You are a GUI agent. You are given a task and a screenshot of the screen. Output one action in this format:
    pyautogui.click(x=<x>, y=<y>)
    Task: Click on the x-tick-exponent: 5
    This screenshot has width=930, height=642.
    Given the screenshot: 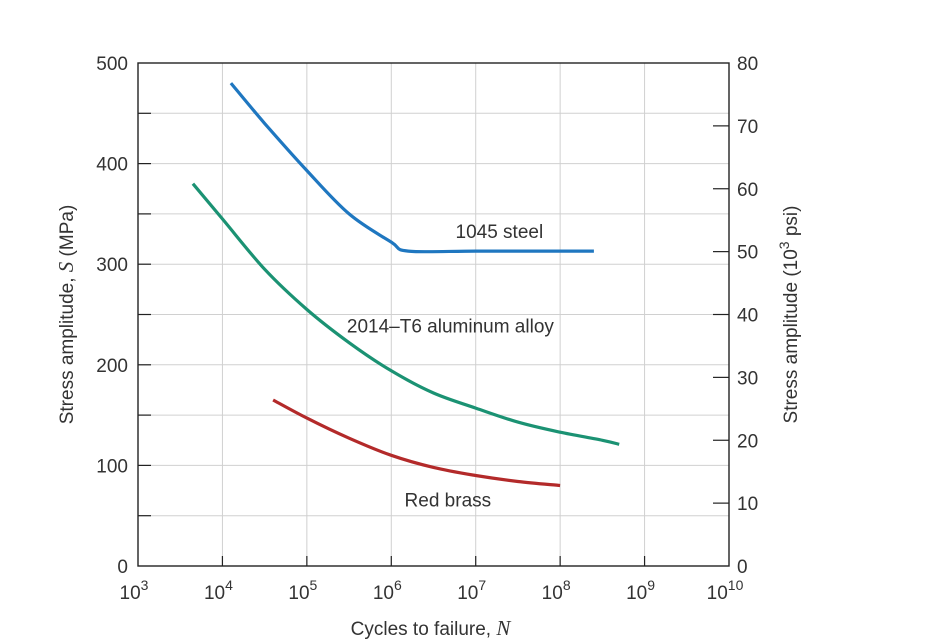 What is the action you would take?
    pyautogui.click(x=314, y=585)
    